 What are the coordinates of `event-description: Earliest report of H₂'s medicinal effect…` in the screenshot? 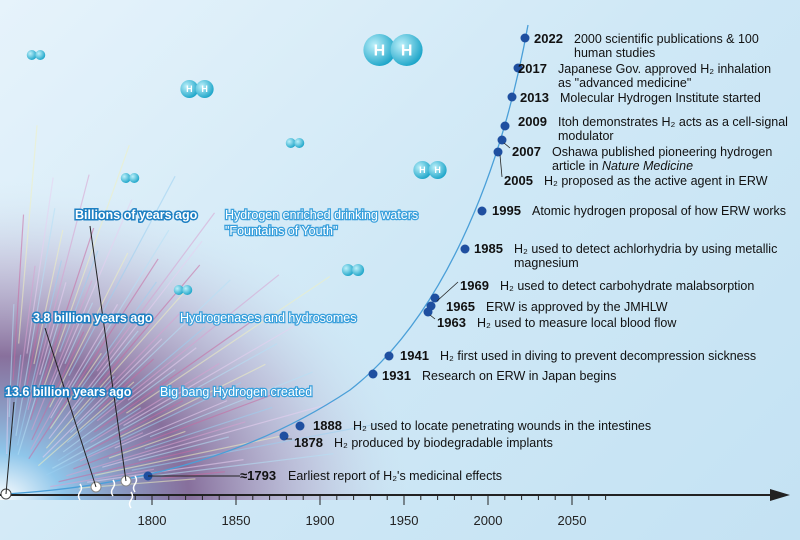 It's located at (395, 476).